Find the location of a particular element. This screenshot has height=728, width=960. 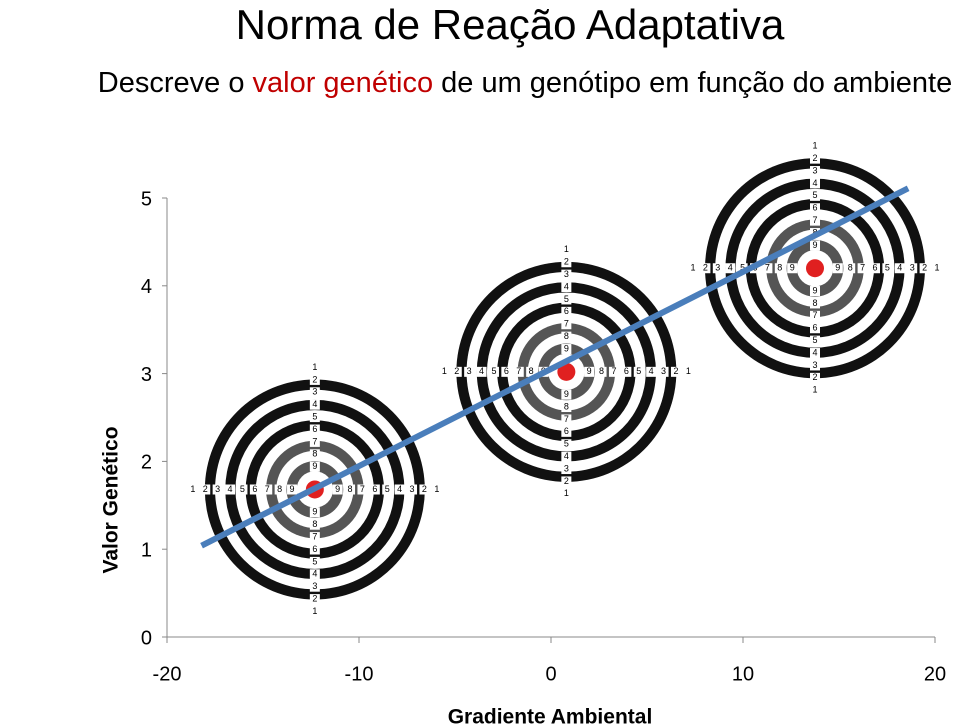

x-tick-label: 10 is located at coordinates (743, 674).